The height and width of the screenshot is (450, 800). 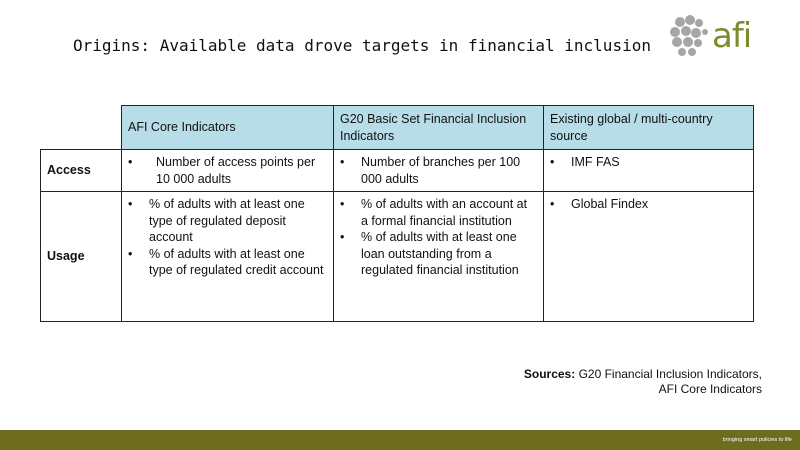 I want to click on cell: Number of branches per 100 000 adults, so click(x=438, y=170).